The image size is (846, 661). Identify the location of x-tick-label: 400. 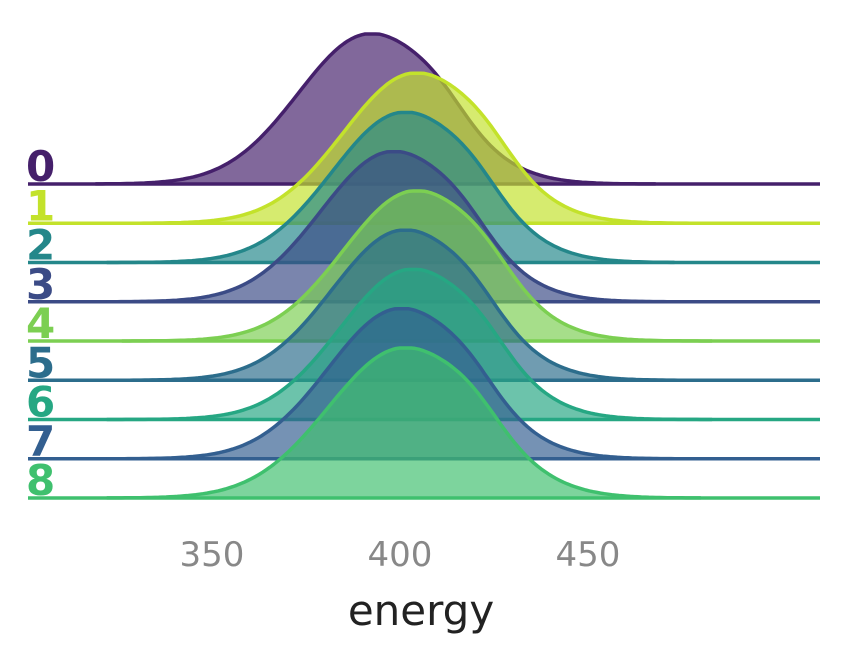
(400, 555).